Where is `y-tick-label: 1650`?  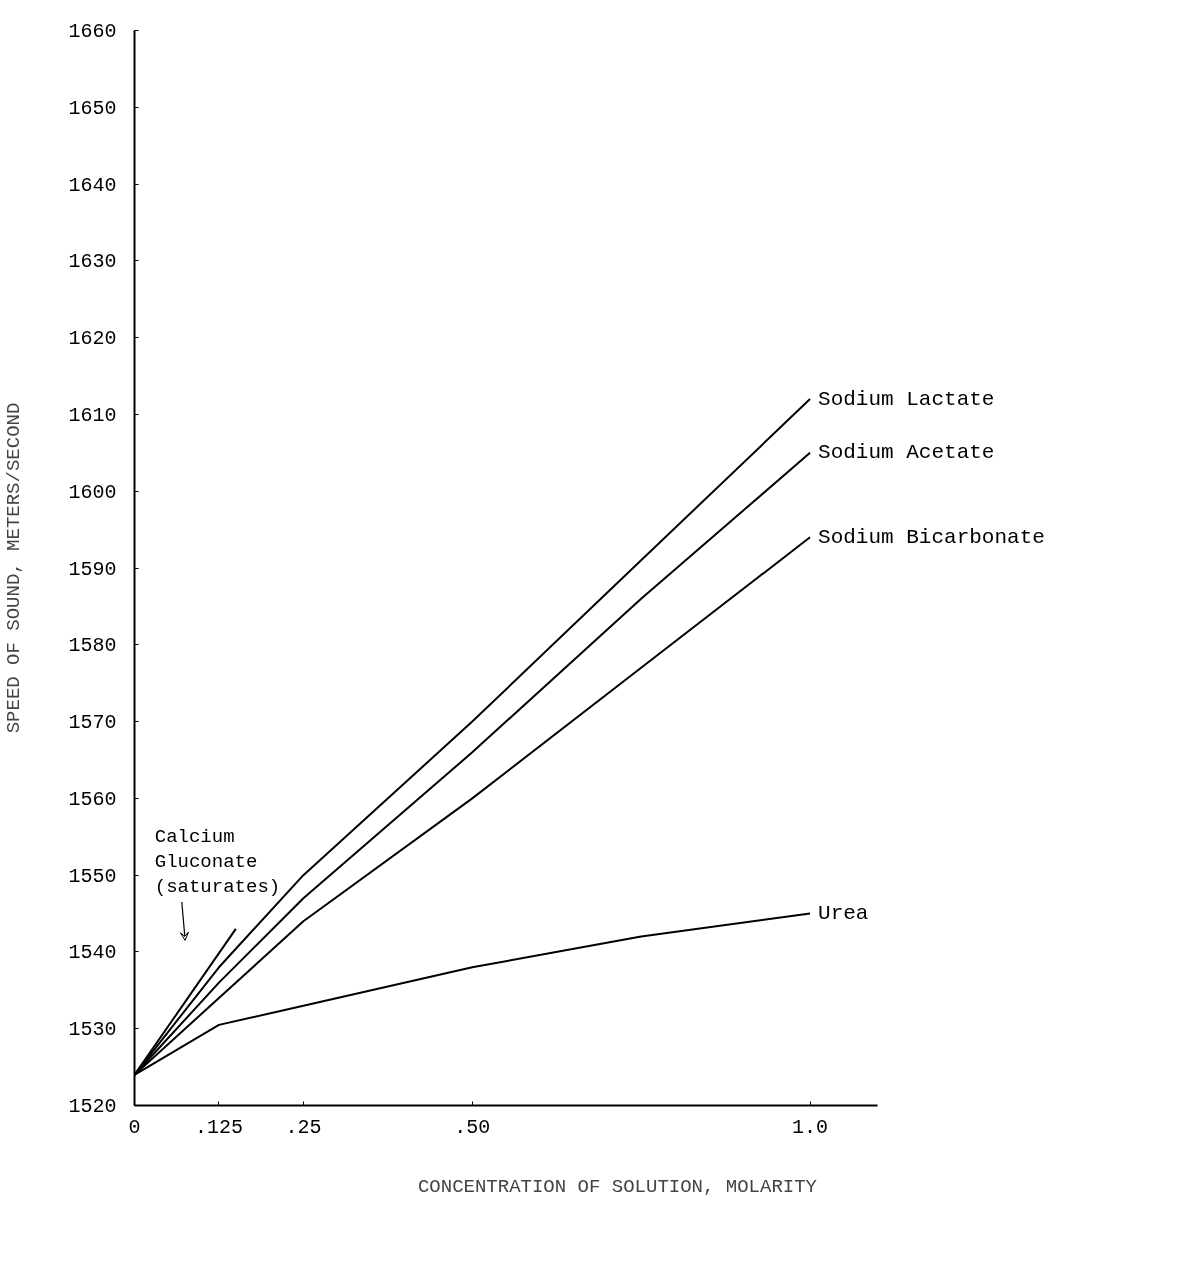
y-tick-label: 1650 is located at coordinates (92, 108).